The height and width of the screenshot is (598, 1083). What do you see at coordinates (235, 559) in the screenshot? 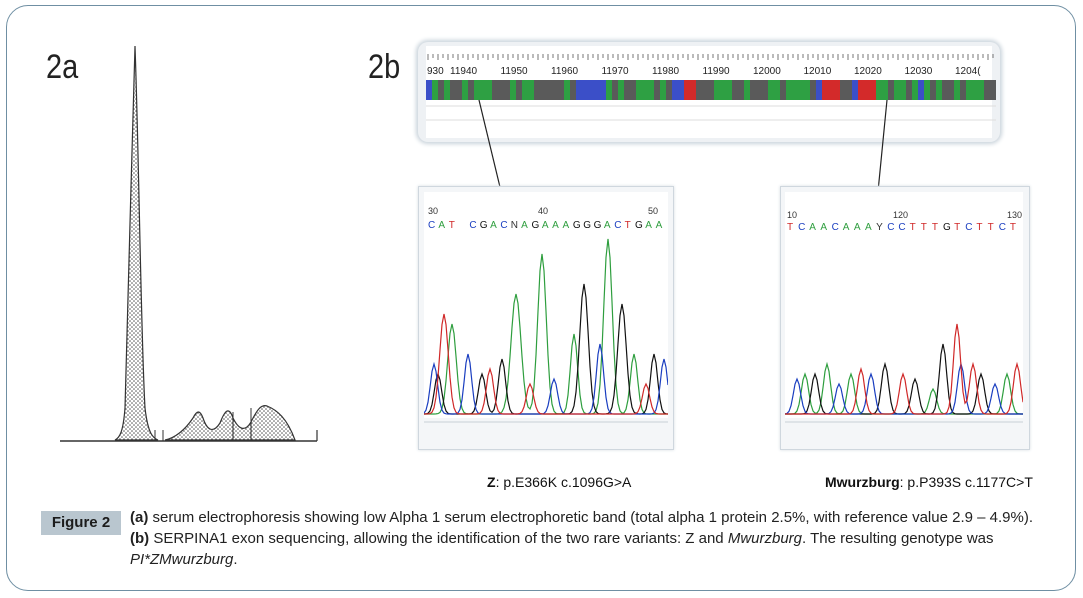
I see `caption-end: .` at bounding box center [235, 559].